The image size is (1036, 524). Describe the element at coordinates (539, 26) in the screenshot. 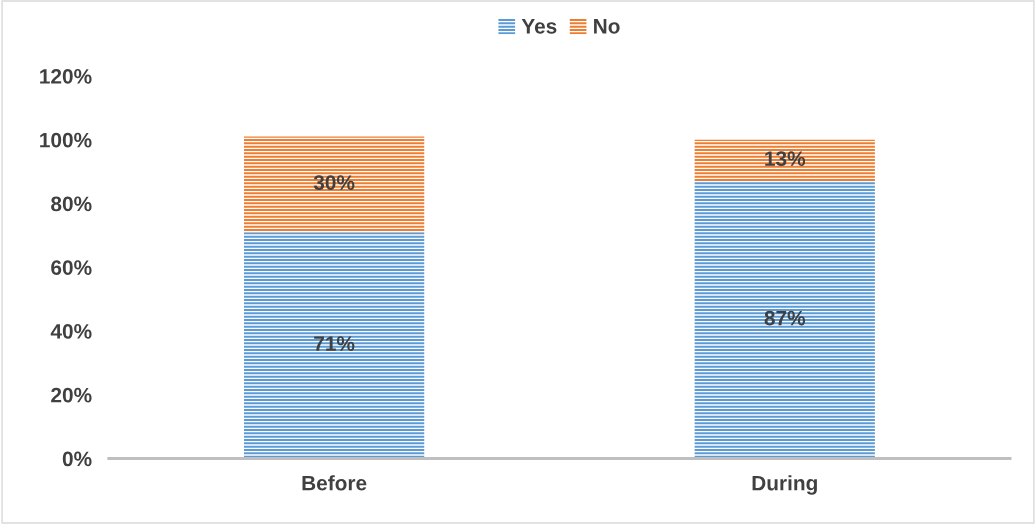

I see `legend-label: Yes` at that location.